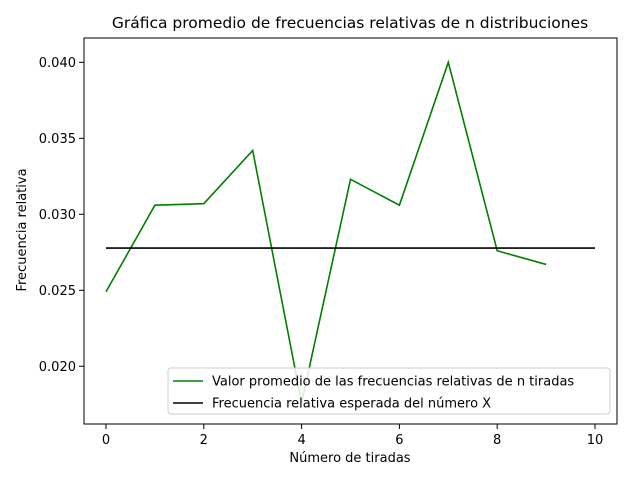  I want to click on x-axis-label: Número de tiradas, so click(349, 458).